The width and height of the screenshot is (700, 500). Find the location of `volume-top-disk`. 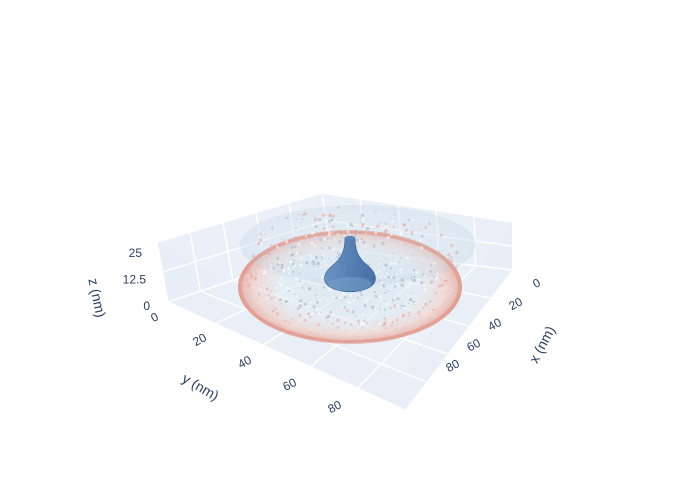

volume-top-disk is located at coordinates (358, 245).